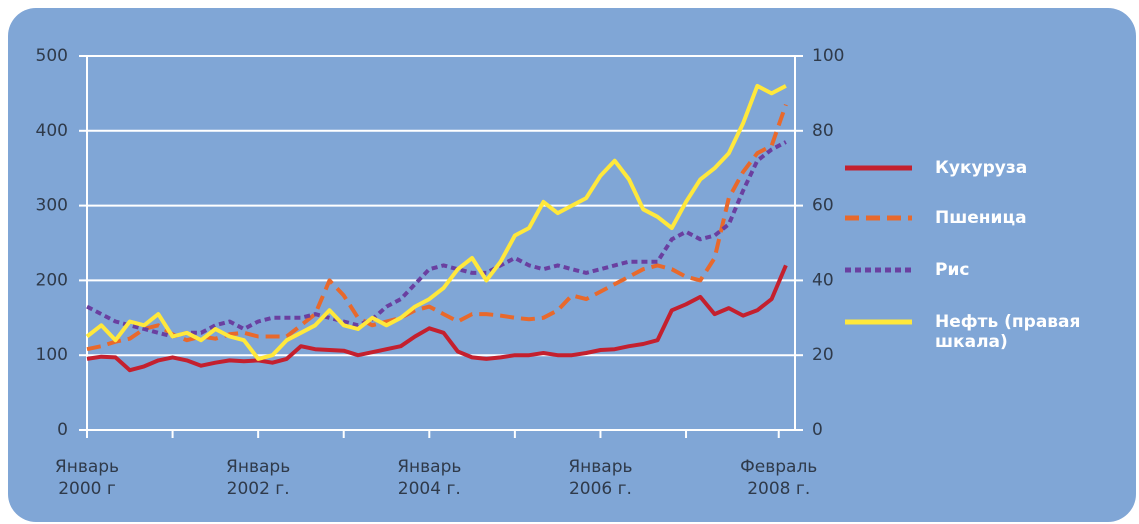 The image size is (1139, 524). I want to click on y2-tick-label: 100, so click(828, 56).